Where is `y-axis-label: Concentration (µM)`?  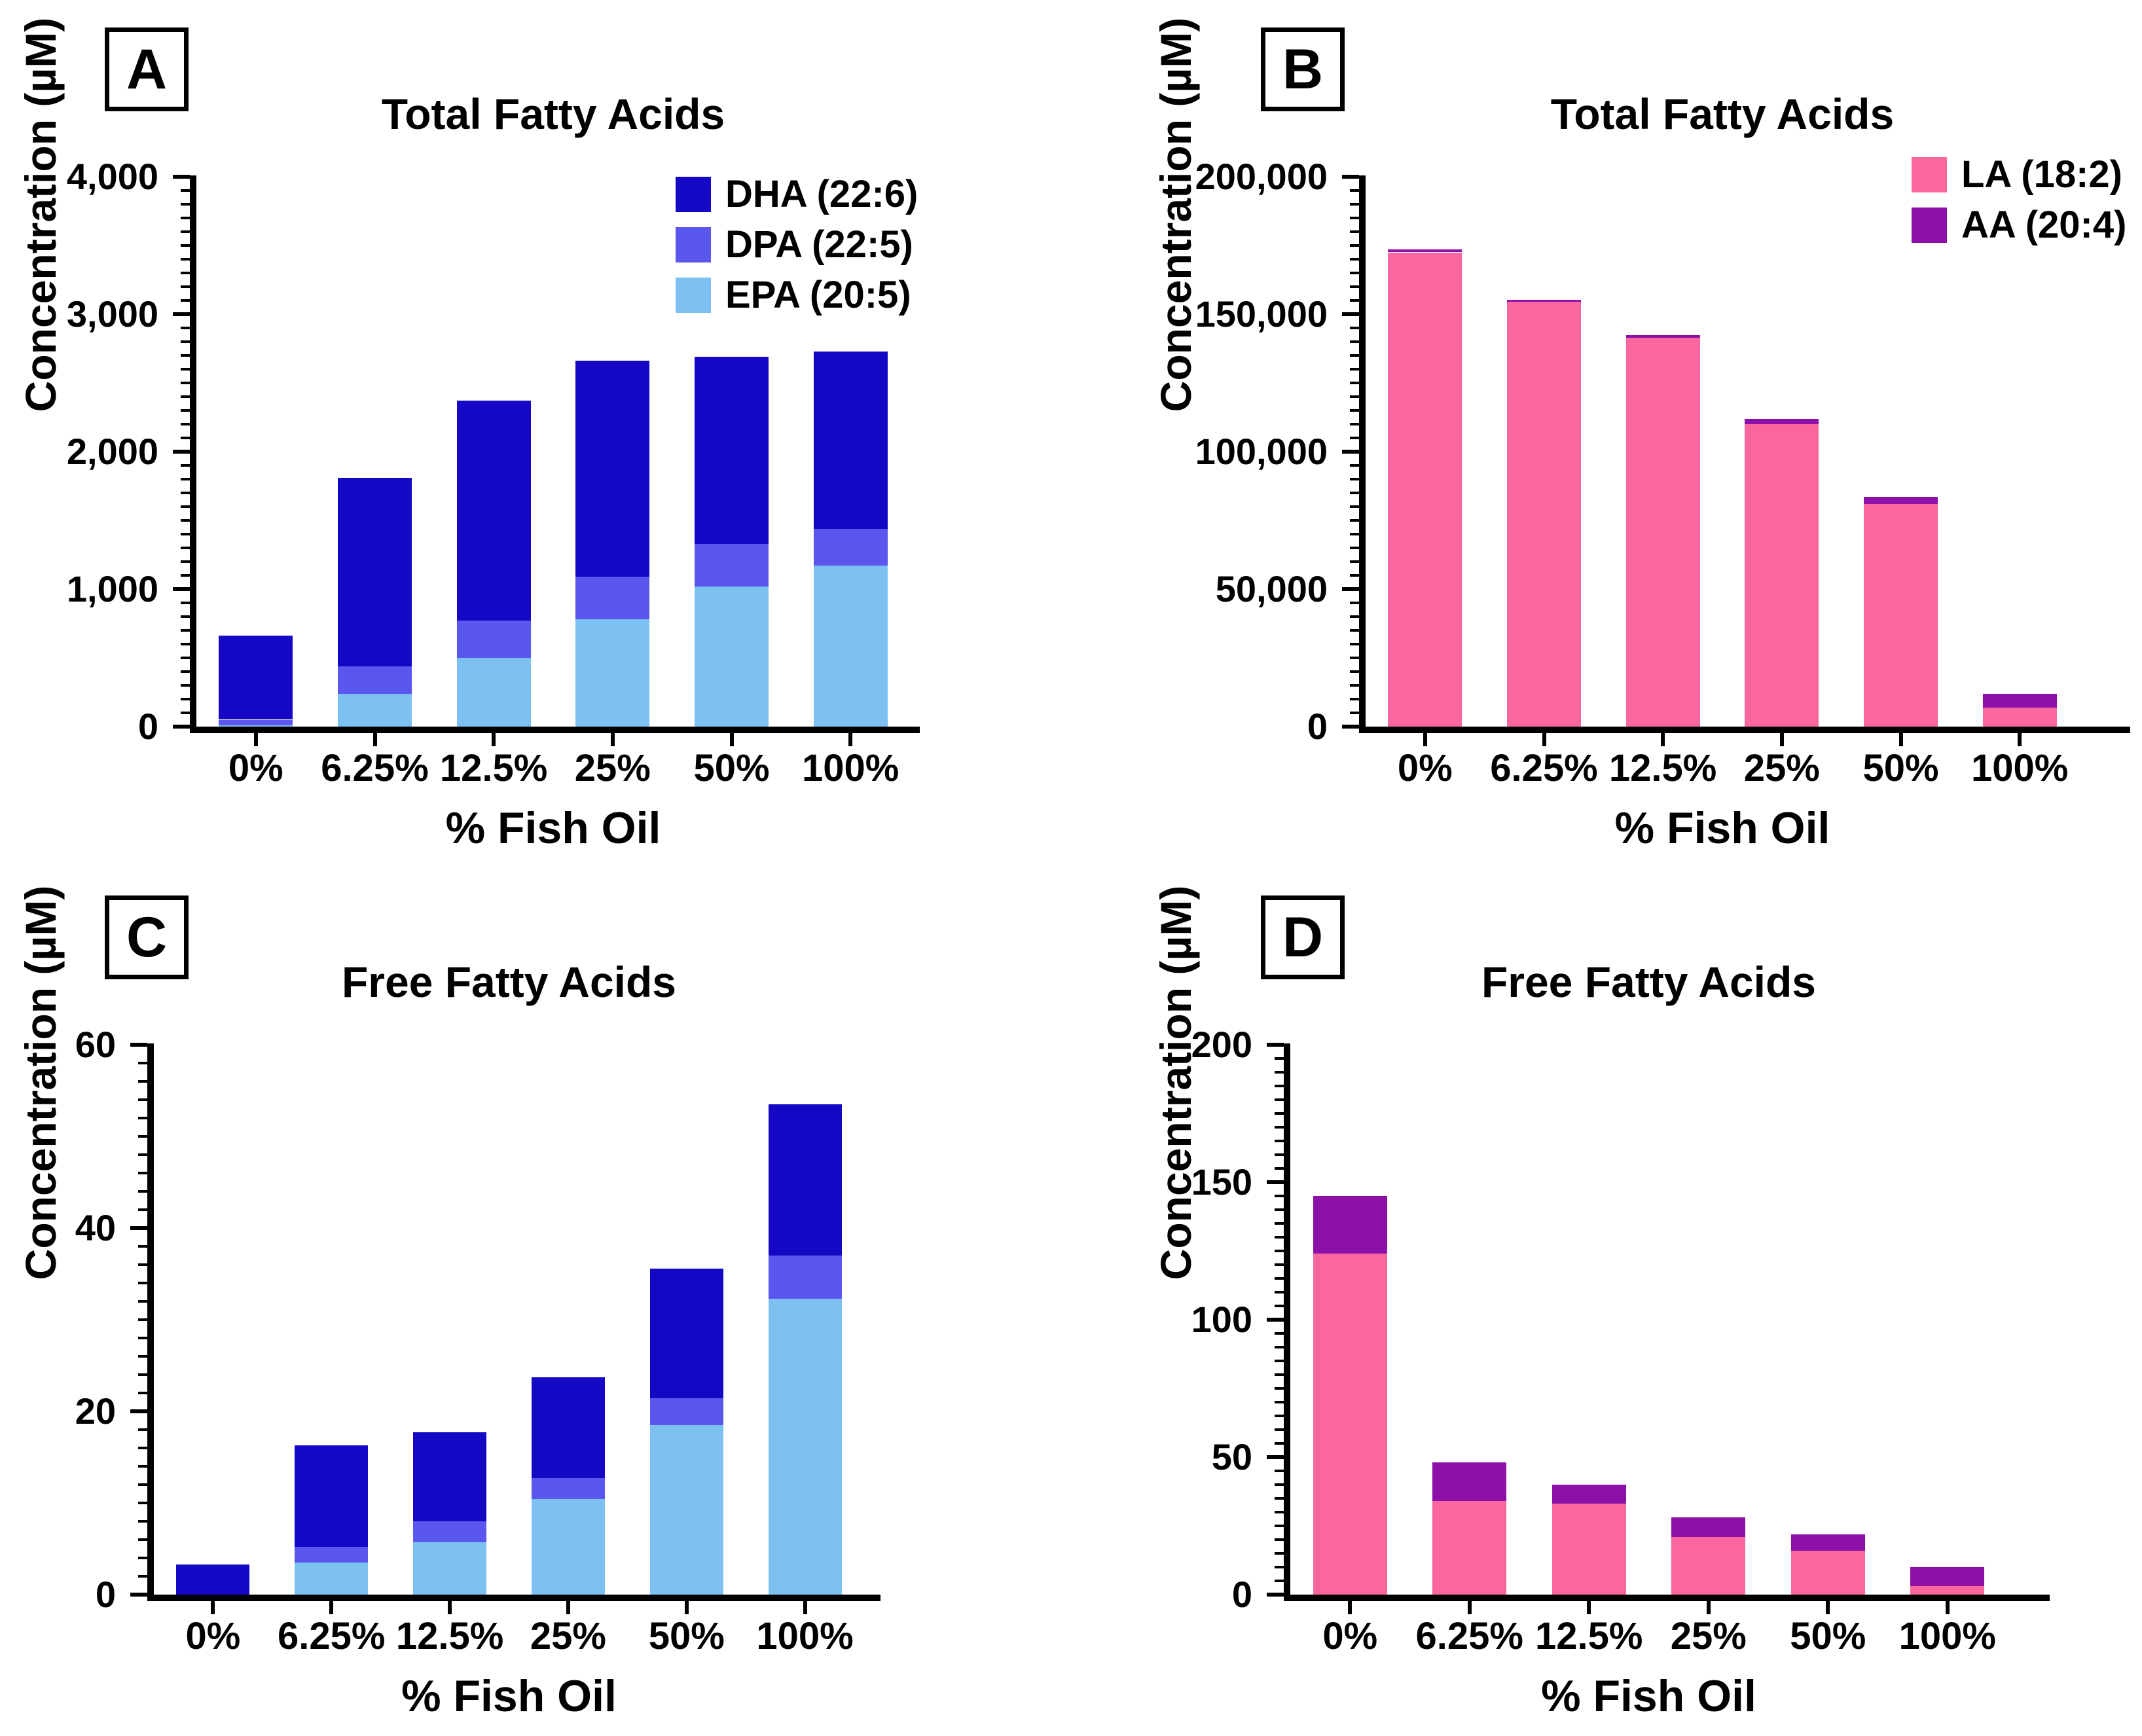
y-axis-label: Concentration (µM) is located at coordinates (1176, 215).